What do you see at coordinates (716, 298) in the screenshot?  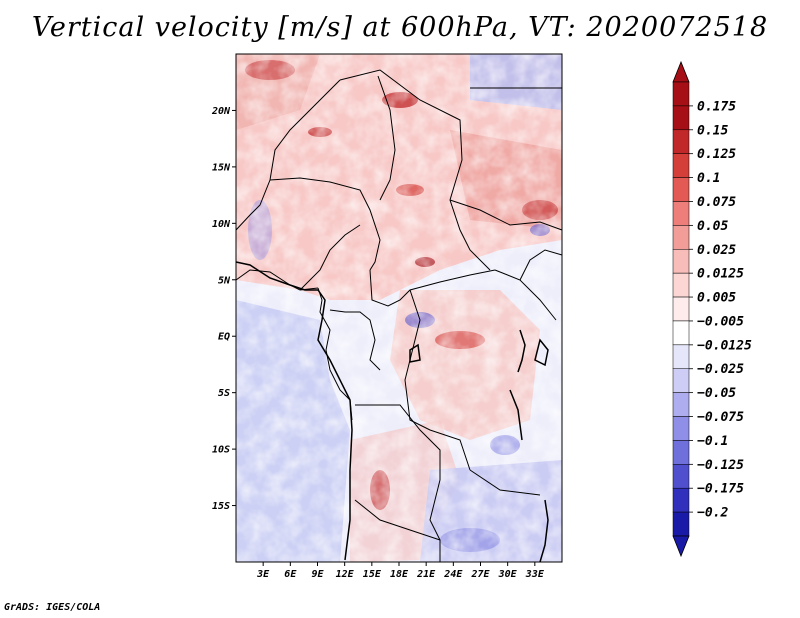 I see `colorbar-label: 0.005` at bounding box center [716, 298].